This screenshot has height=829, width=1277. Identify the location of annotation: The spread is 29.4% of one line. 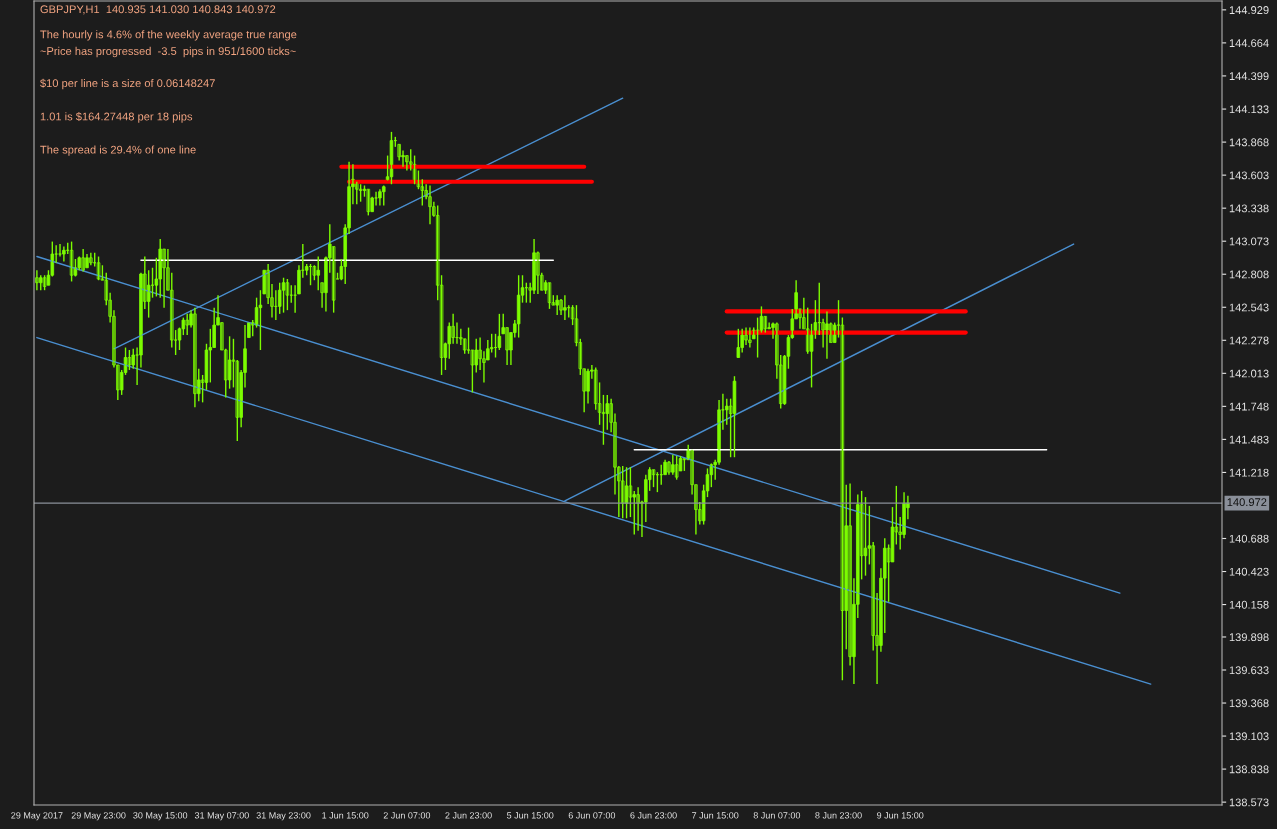
(118, 150).